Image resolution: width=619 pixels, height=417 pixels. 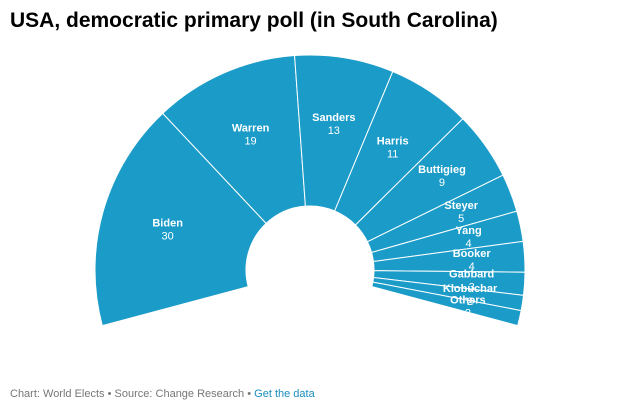 What do you see at coordinates (468, 231) in the screenshot?
I see `segment-label-yang: Yang` at bounding box center [468, 231].